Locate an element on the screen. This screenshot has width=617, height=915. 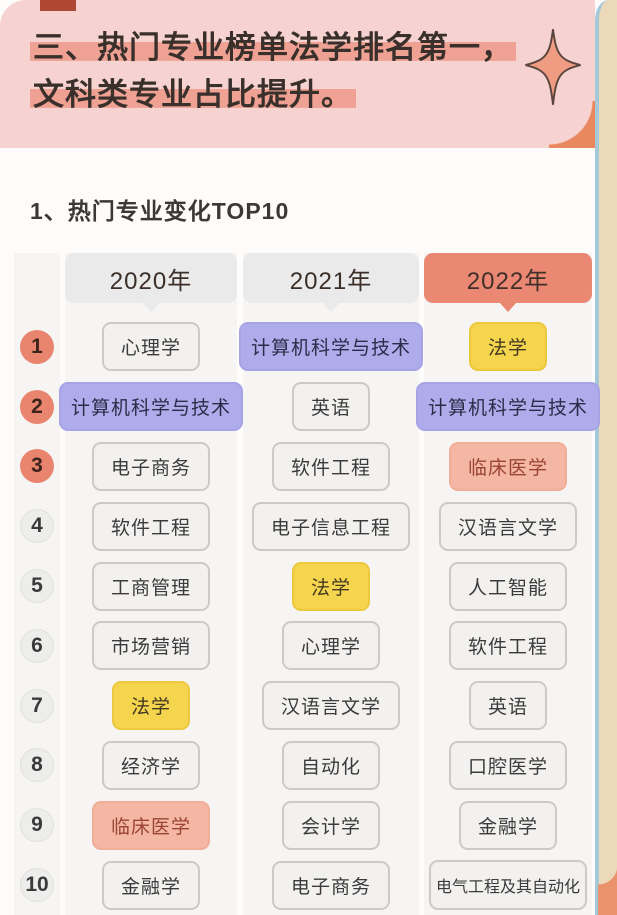
year-header-row: 2020年 2021年 2022年 is located at coordinates (296, 282).